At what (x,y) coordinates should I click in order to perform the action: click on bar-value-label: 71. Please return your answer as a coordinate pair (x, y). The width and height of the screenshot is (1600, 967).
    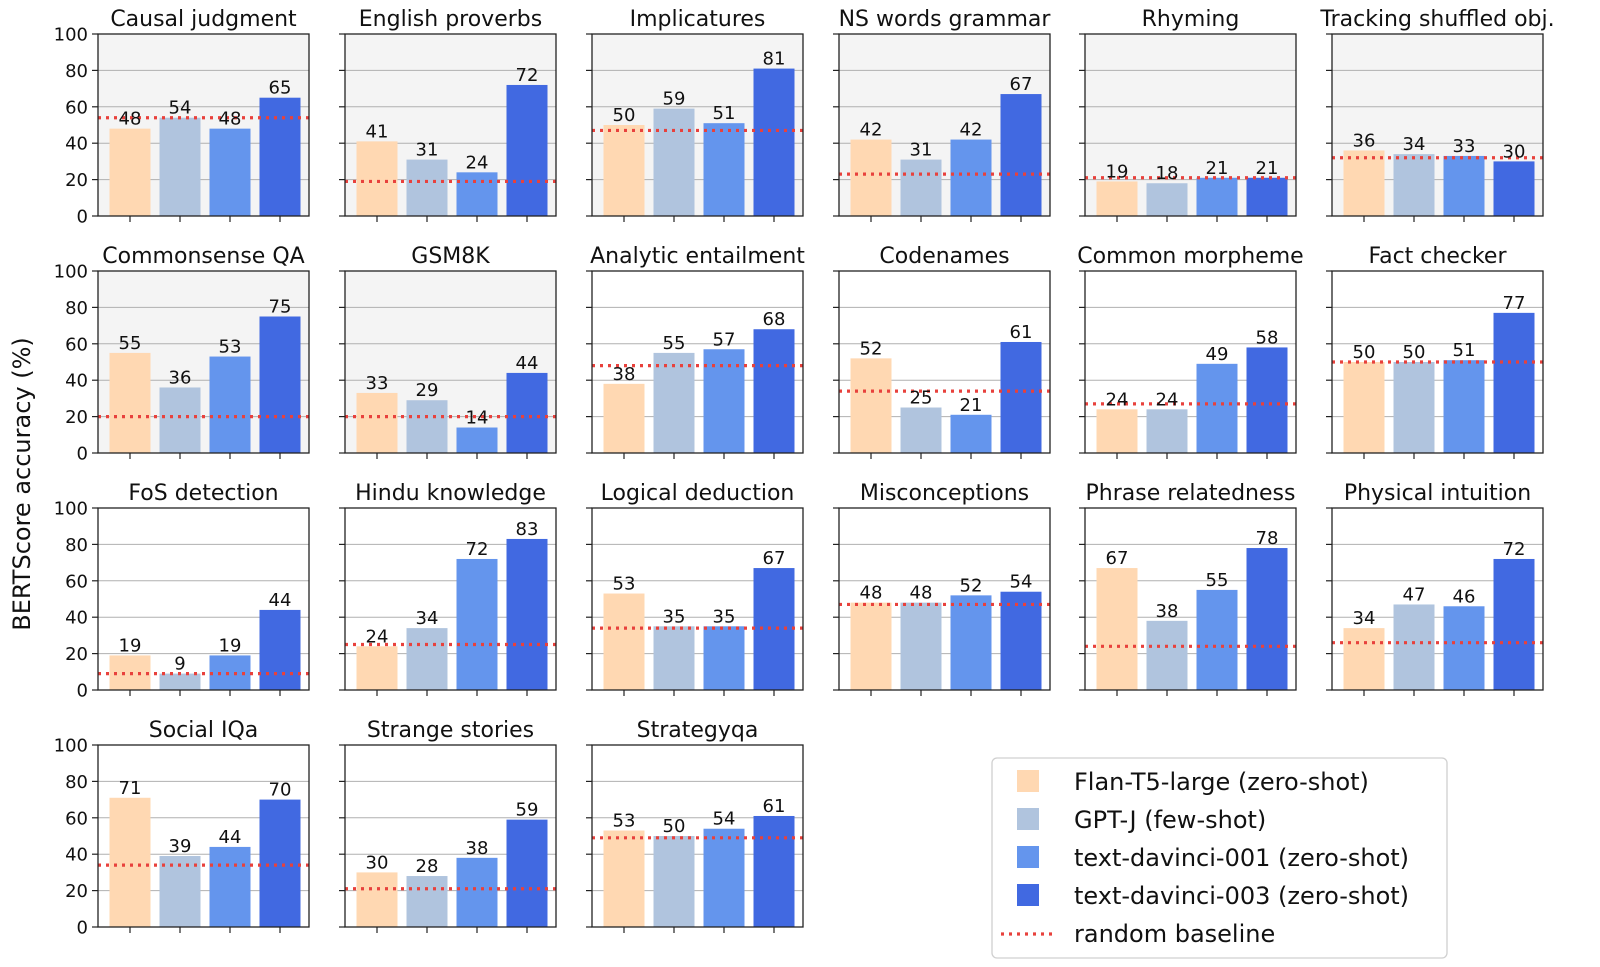
    Looking at the image, I should click on (130, 788).